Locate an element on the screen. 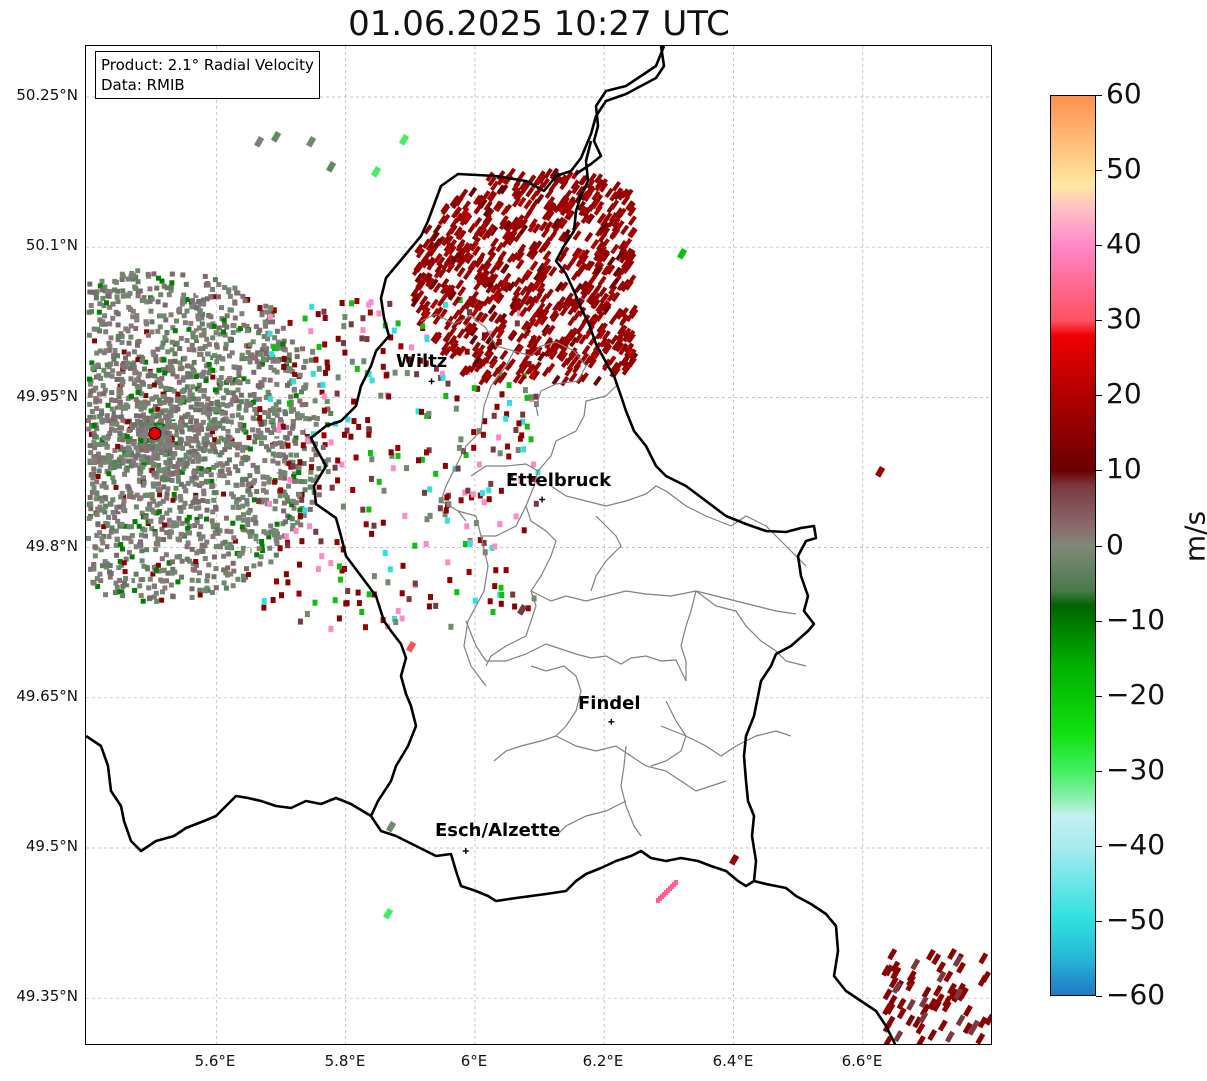  canton-boundary is located at coordinates (751, 628).